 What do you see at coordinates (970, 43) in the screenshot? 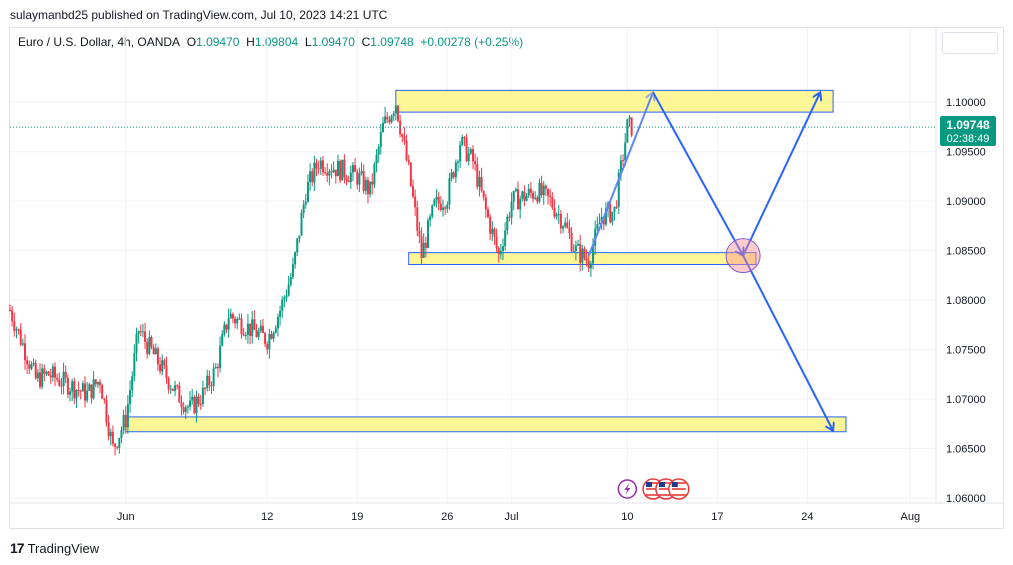
I see `settings-button` at bounding box center [970, 43].